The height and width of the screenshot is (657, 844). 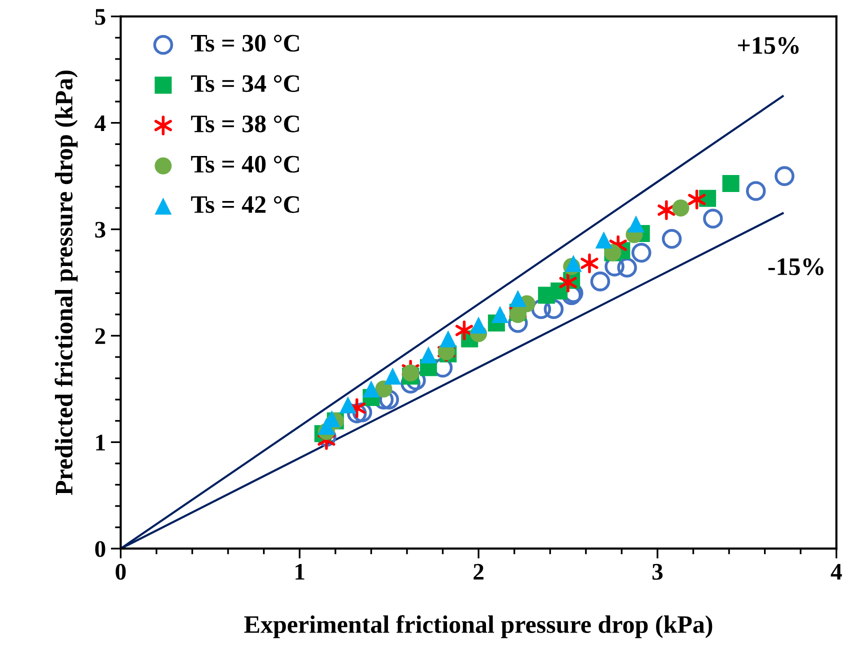 What do you see at coordinates (66, 283) in the screenshot?
I see `y-axis-title: Predicted frictional pressure drop (kPa)` at bounding box center [66, 283].